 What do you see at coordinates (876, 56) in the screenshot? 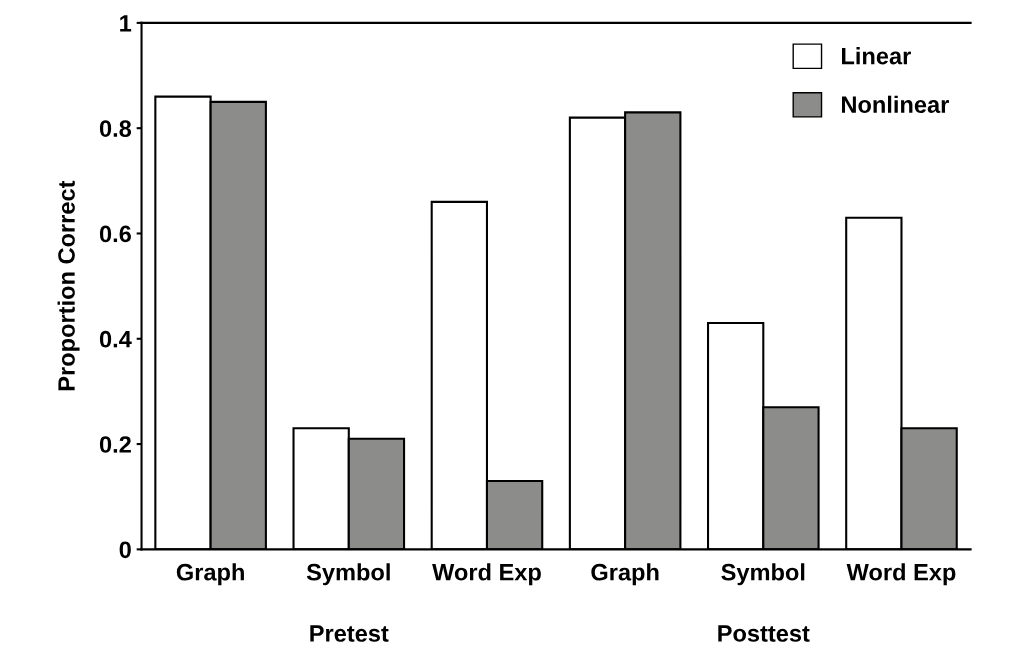
I see `legend-label: Linear` at bounding box center [876, 56].